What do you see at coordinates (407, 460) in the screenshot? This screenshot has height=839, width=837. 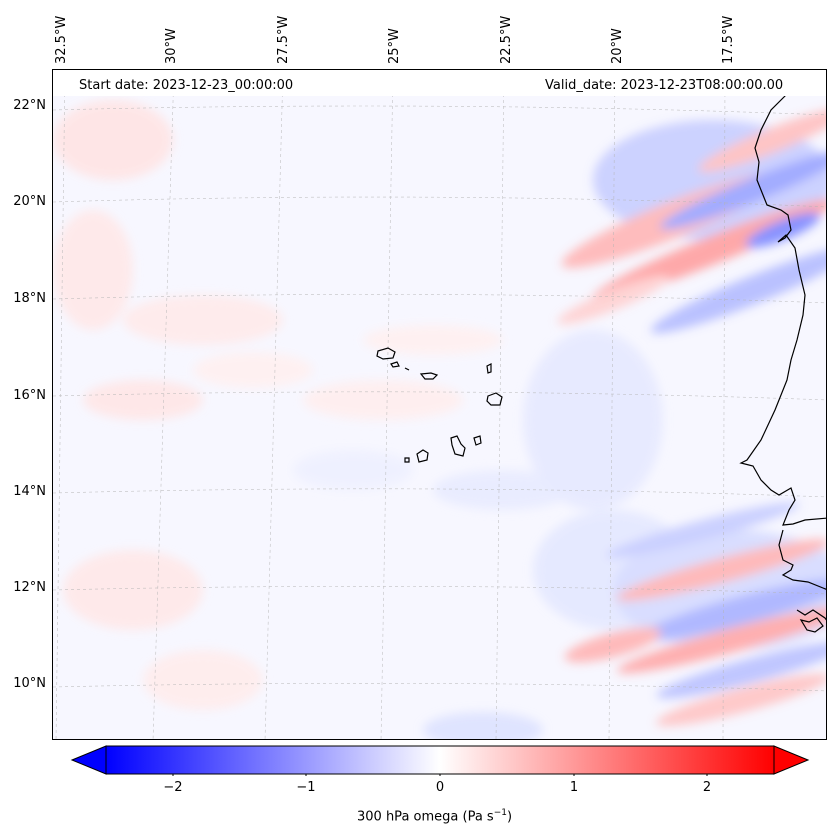 I see `island-brava` at bounding box center [407, 460].